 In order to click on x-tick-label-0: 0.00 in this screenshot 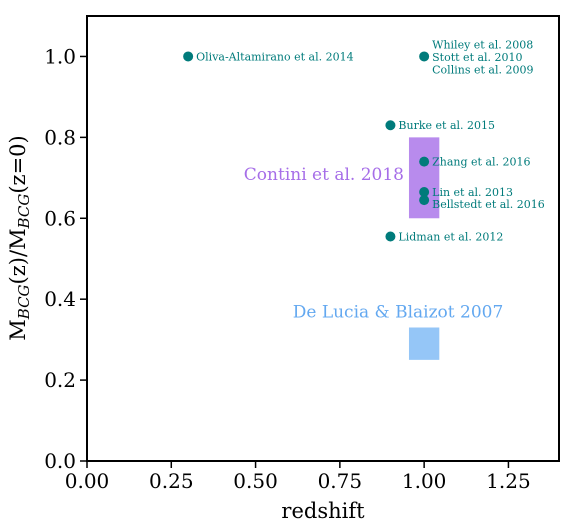, I will do `click(87, 481)`.